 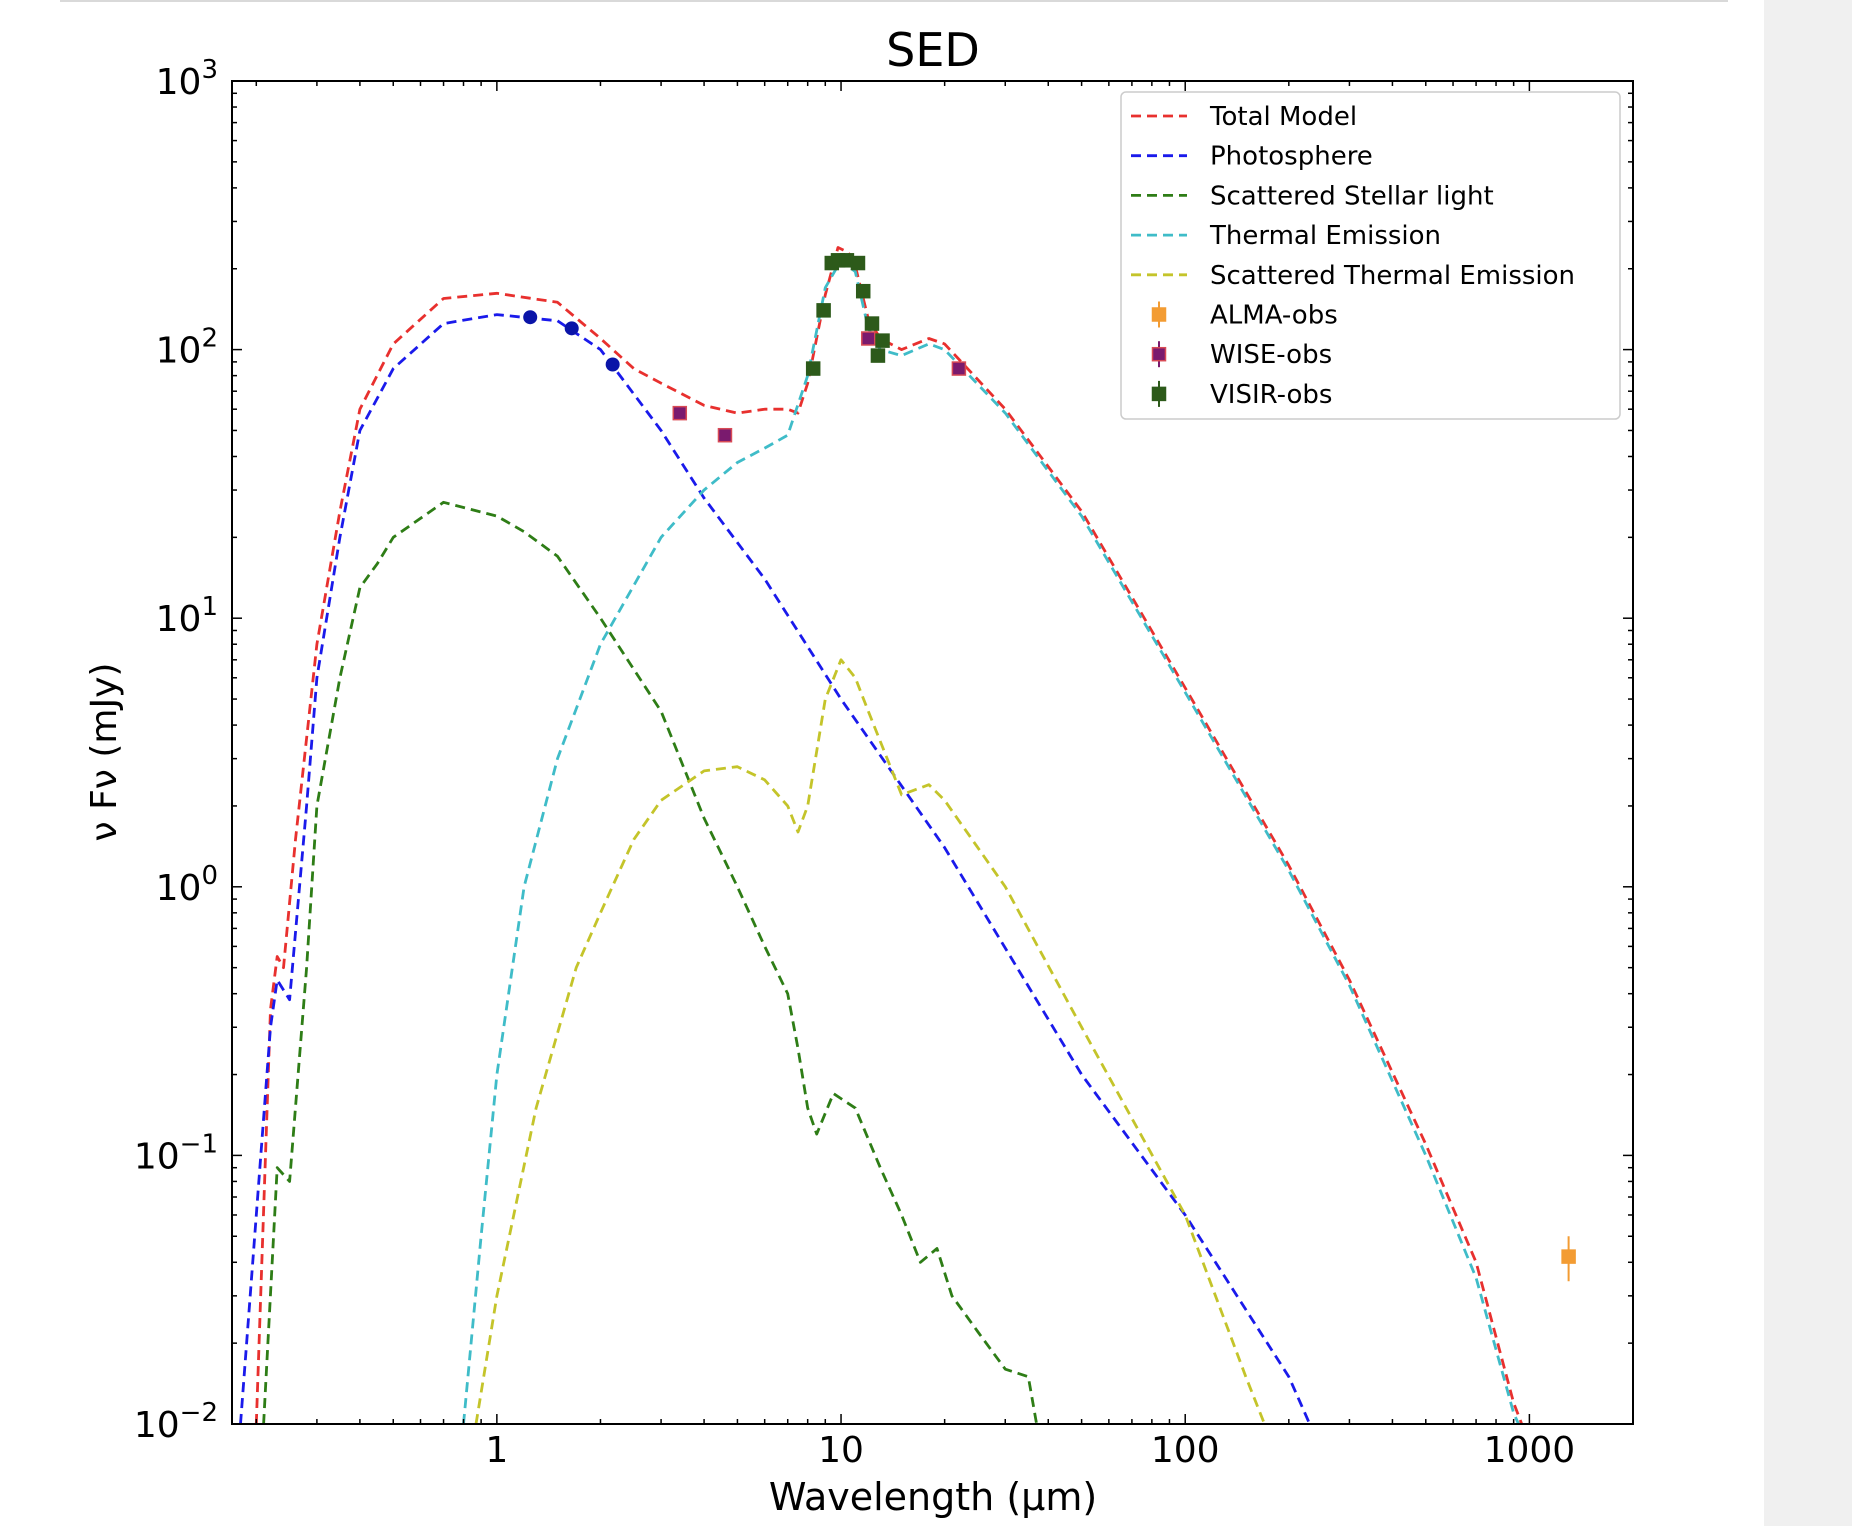 What do you see at coordinates (1530, 1450) in the screenshot?
I see `x-tick-label-3: 1000` at bounding box center [1530, 1450].